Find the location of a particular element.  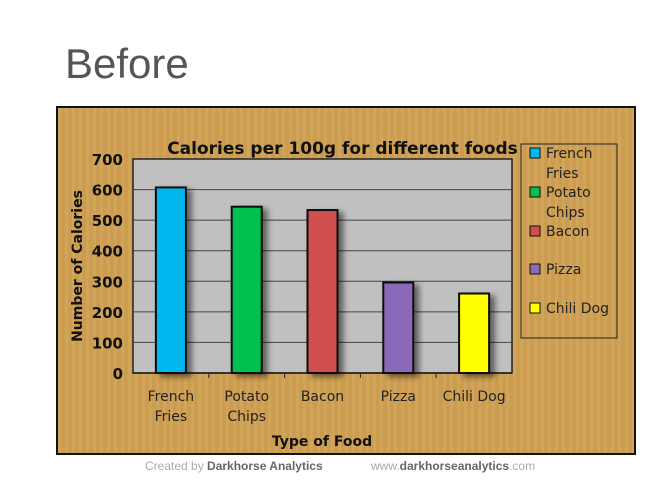

footer-credit: Created by Darkhorse Analytics is located at coordinates (234, 466).